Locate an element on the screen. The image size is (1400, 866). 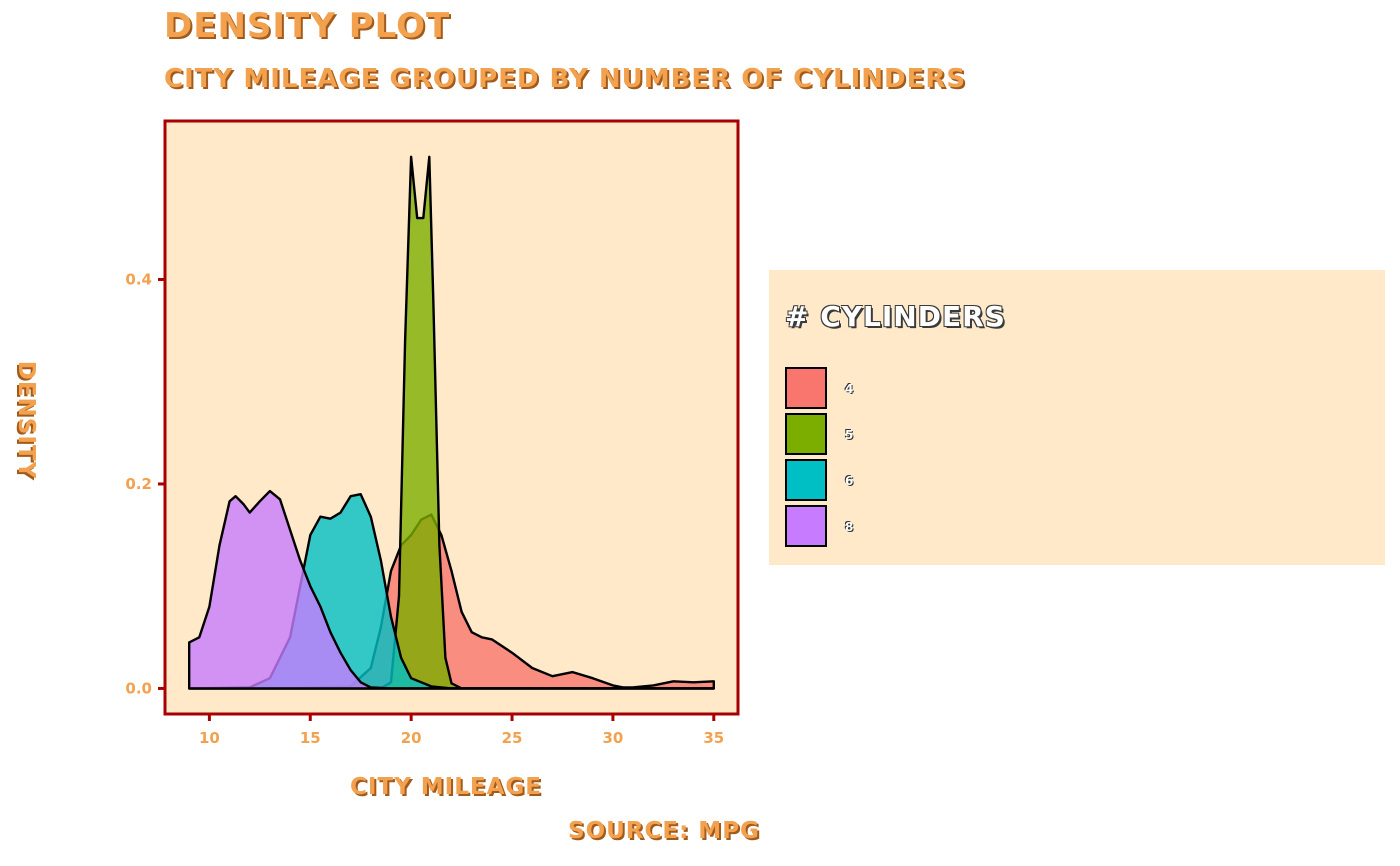
x-axis: 10 15 20 25 30 35 is located at coordinates (461, 730).